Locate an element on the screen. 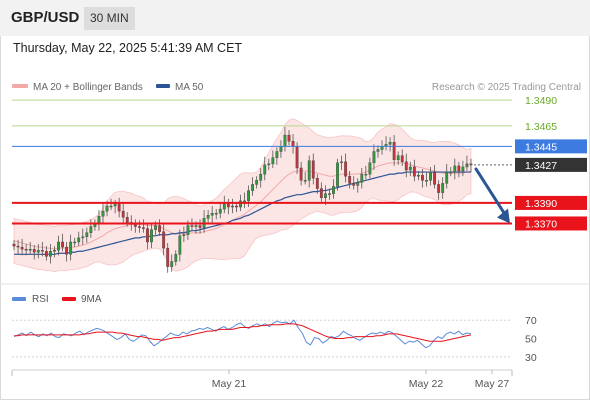 This screenshot has height=400, width=590. rsi-line is located at coordinates (242, 334).